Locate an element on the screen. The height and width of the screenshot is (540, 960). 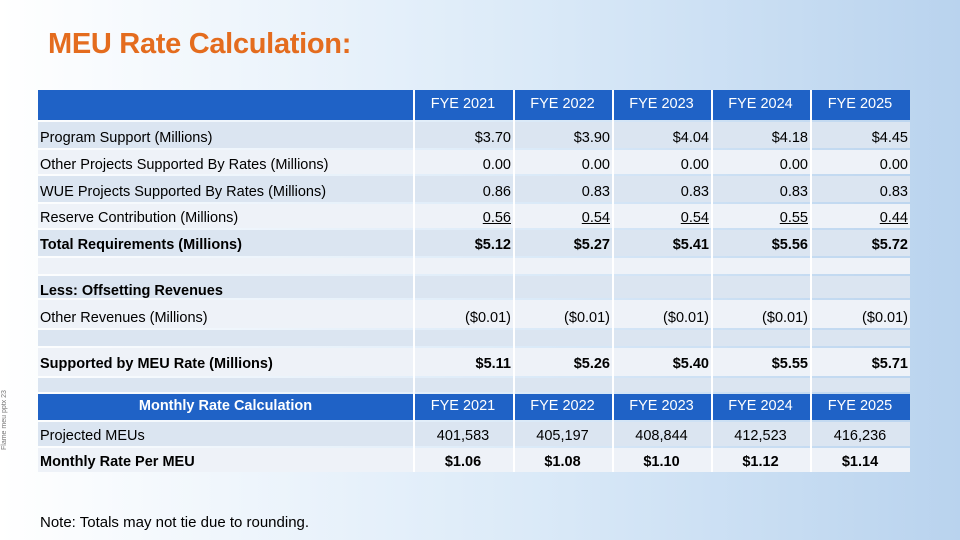
row-label-monthly-rate: Monthly Rate Per MEU is located at coordinates (117, 462).